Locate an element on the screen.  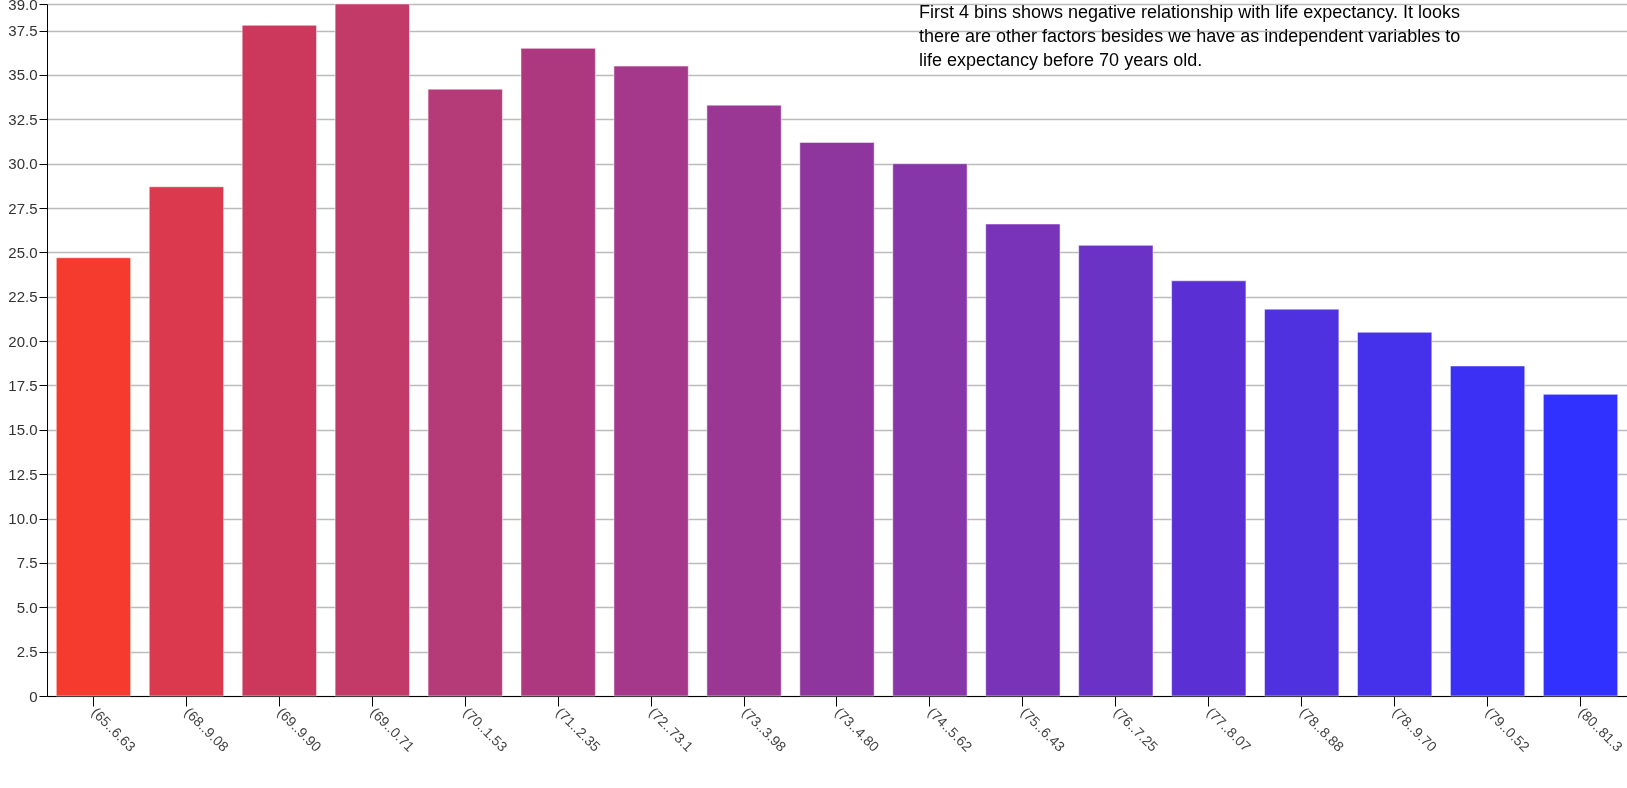
annotation: First 4 bins shows negative relationship with life expectancy. It looks there are other factors besides we have as independent variables to life expectancy before 70 years old. is located at coordinates (1190, 36).